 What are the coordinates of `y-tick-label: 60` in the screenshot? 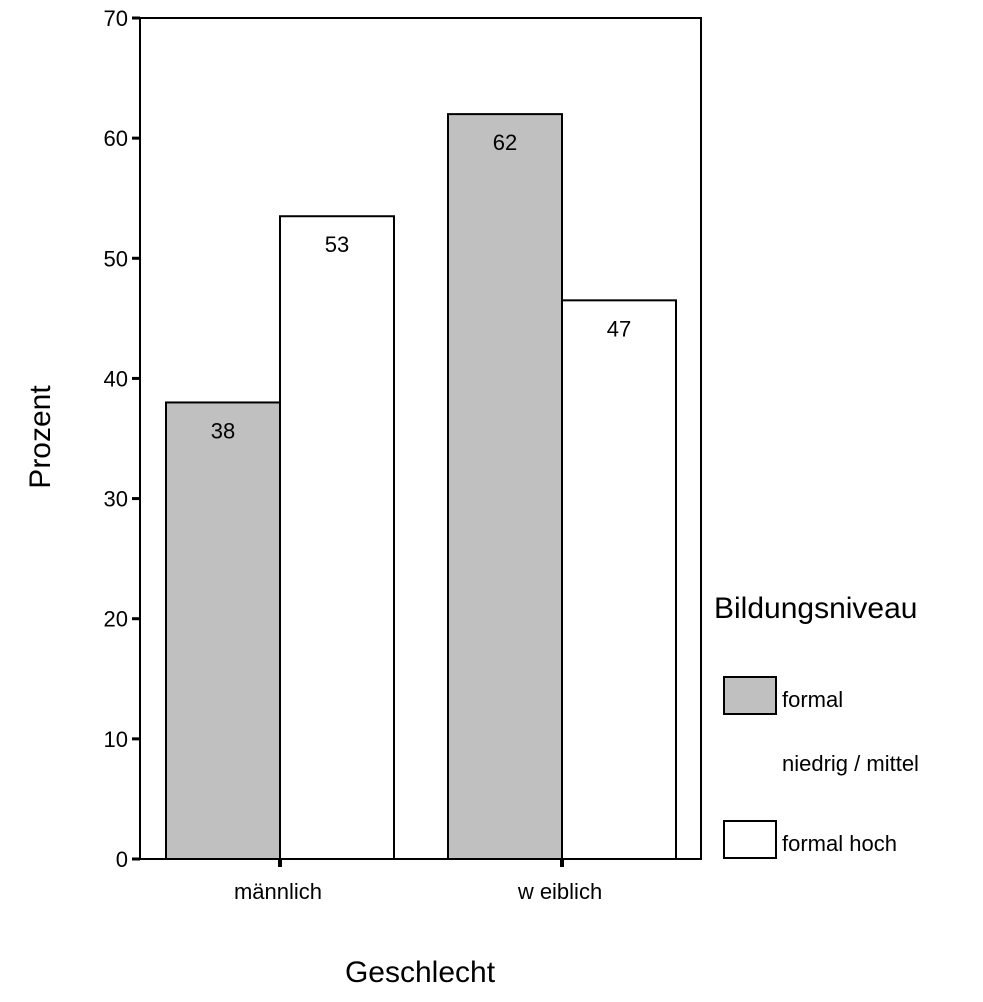 It's located at (116, 138).